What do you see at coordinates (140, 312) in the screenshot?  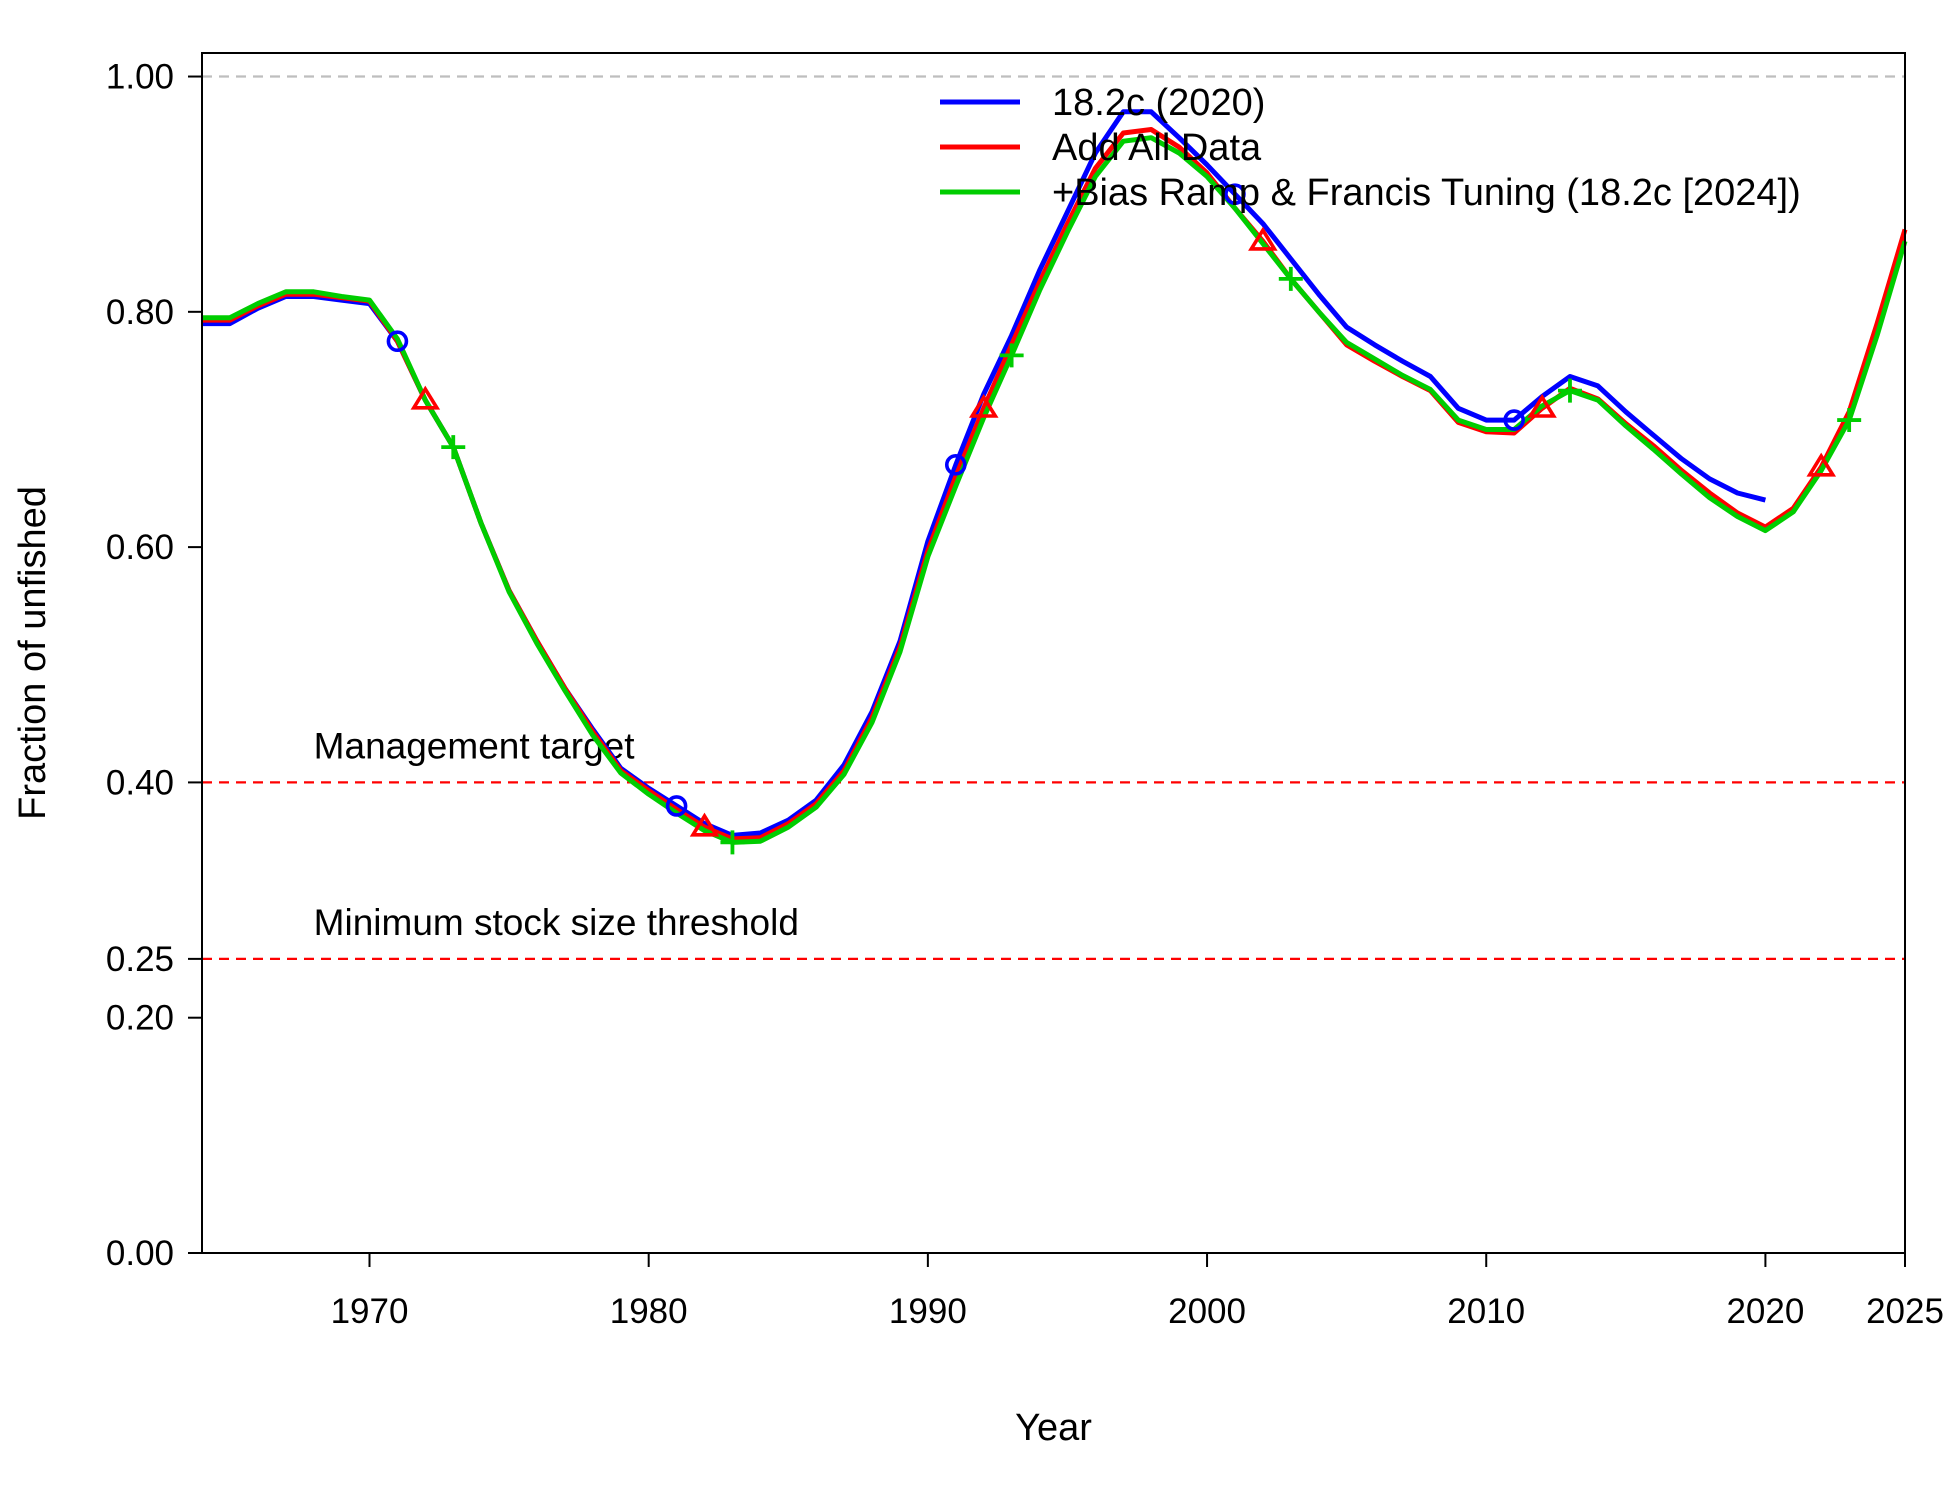 I see `y-tick-label: 0.80` at bounding box center [140, 312].